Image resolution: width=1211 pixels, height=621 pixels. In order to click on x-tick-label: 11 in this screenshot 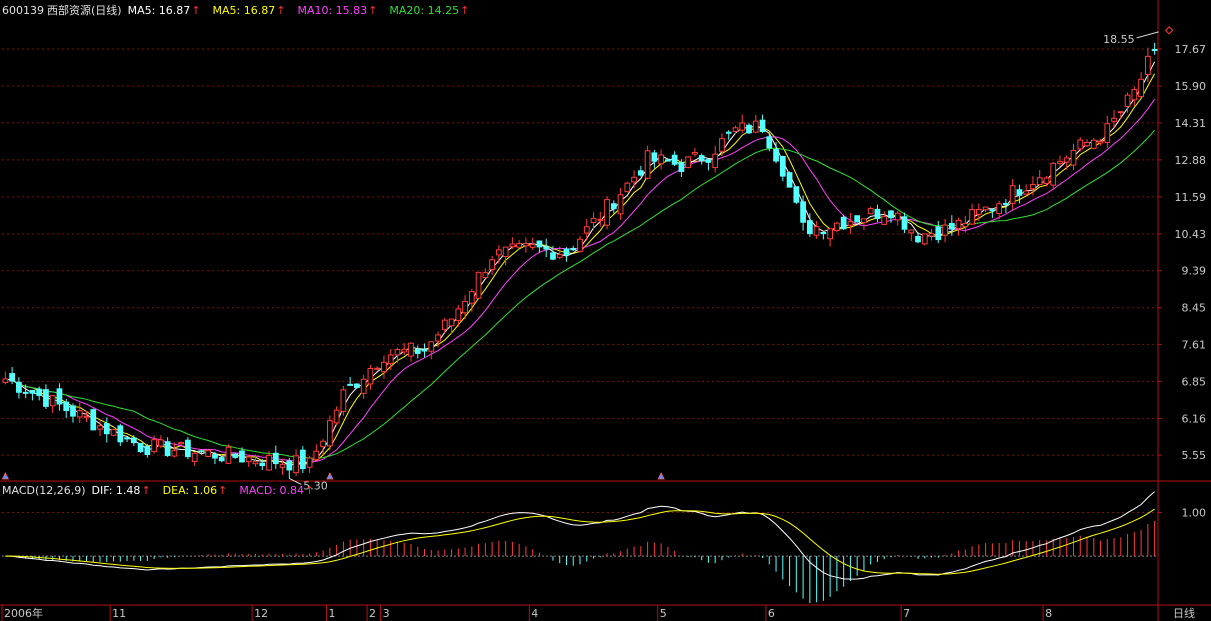, I will do `click(119, 613)`.